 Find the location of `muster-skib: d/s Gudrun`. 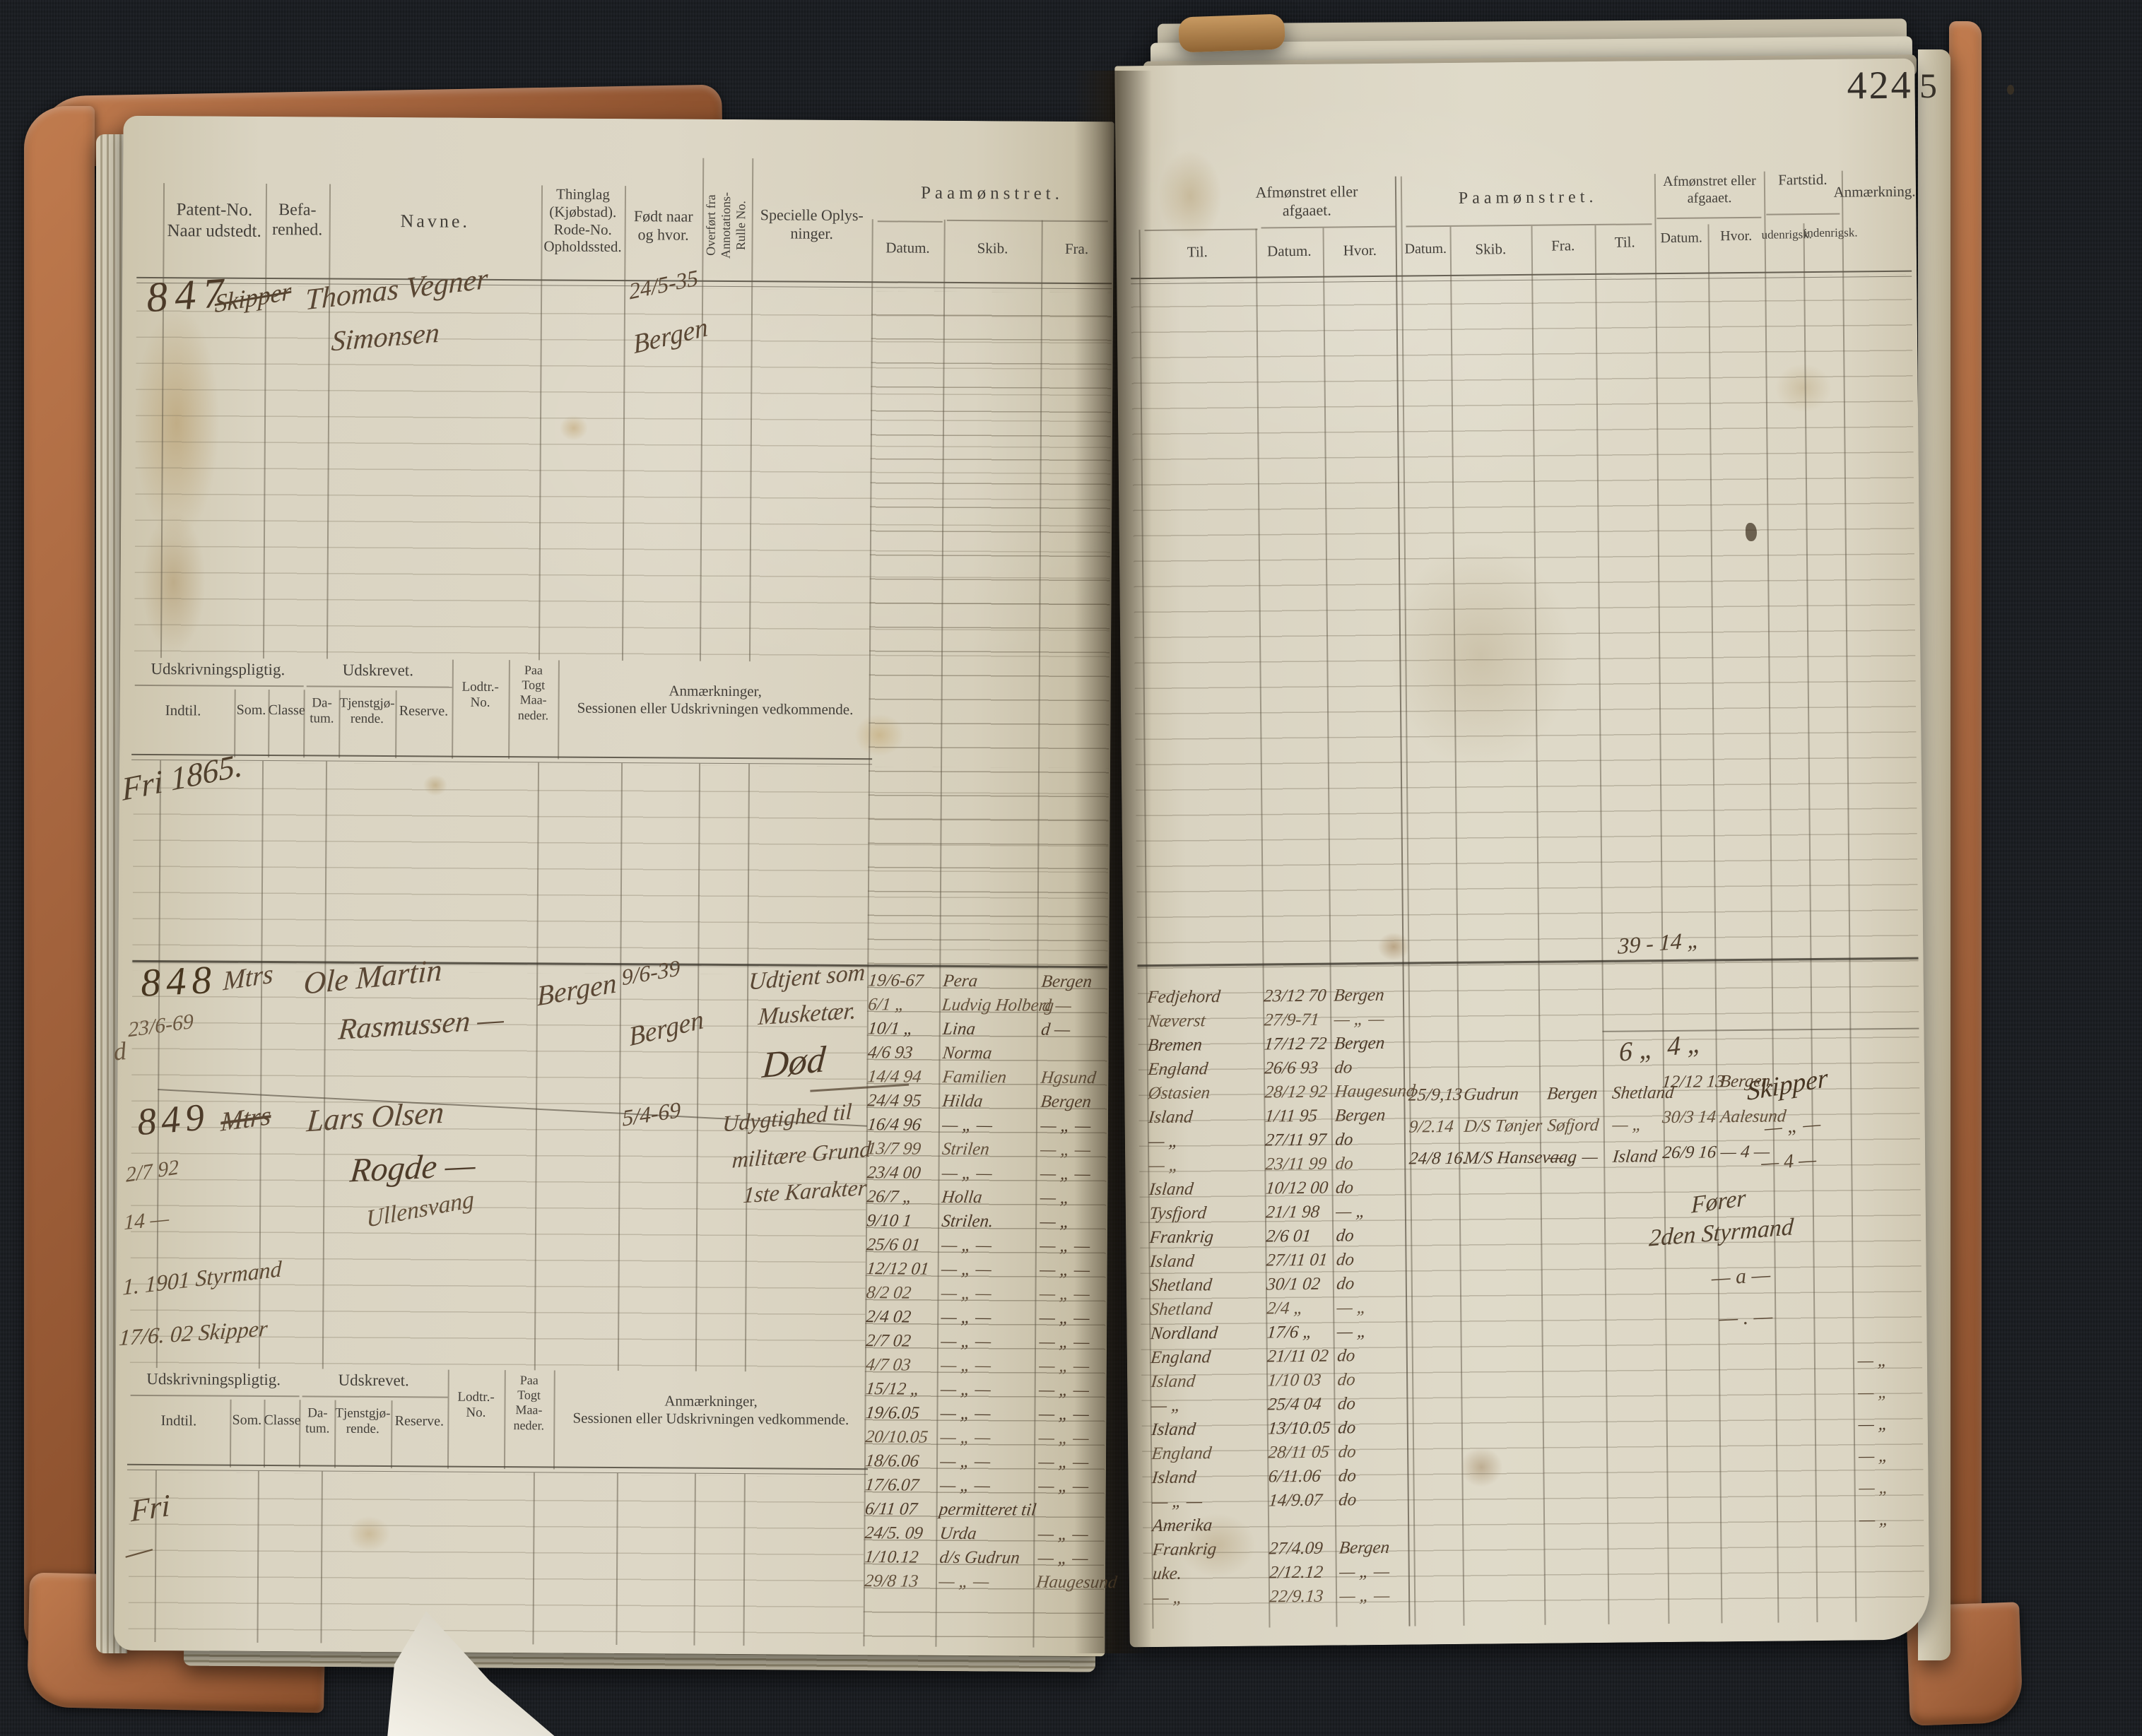

muster-skib: d/s Gudrun is located at coordinates (979, 1557).